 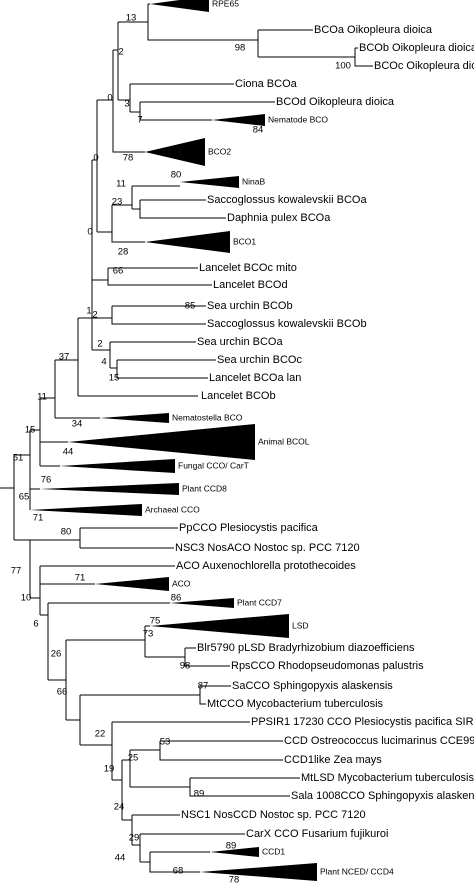 I want to click on leaf-label: Nematode BCO, so click(x=298, y=119).